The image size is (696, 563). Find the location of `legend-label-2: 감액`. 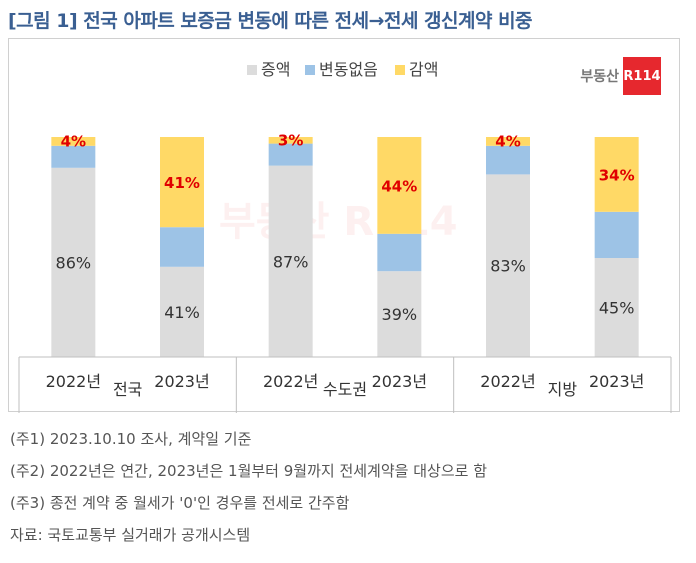

legend-label-2: 감액 is located at coordinates (423, 69).